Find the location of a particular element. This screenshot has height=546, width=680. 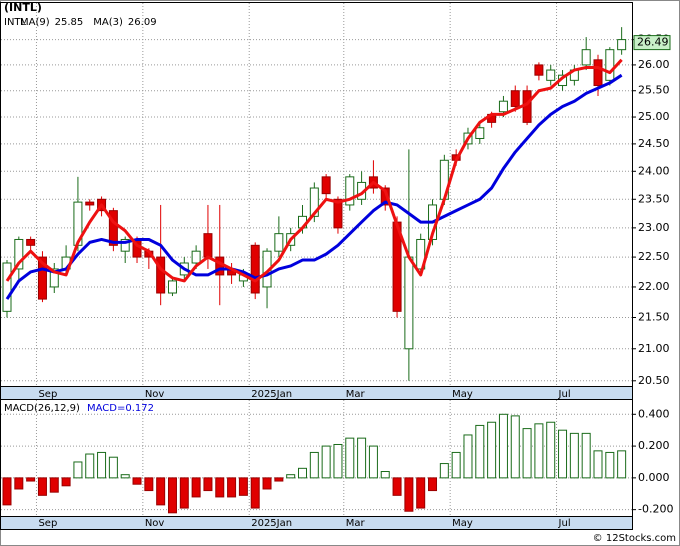

y-tick-label: 0.000 is located at coordinates (654, 477).